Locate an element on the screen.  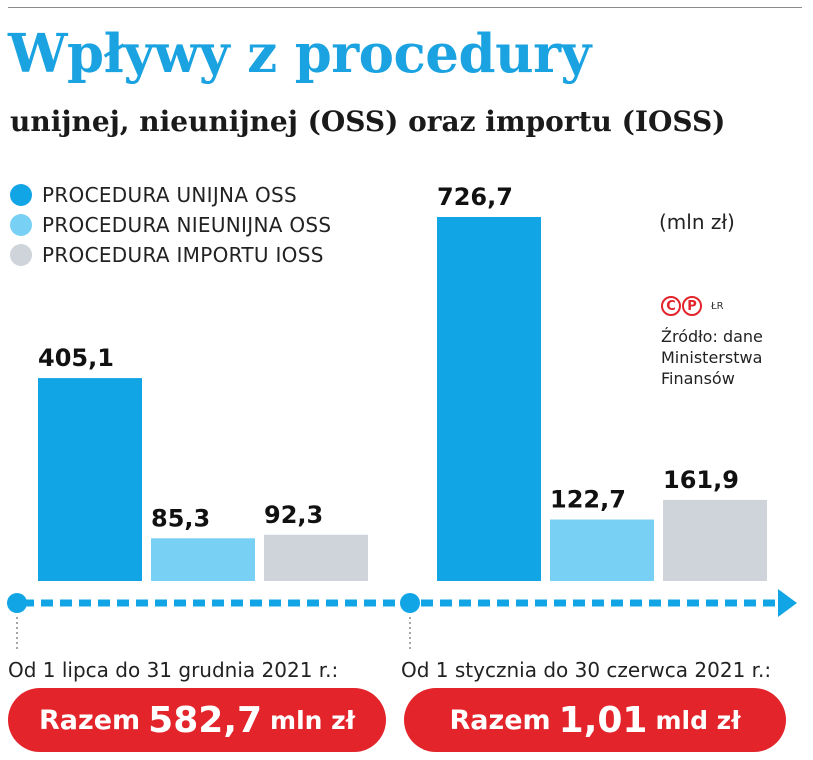
value-label-nieunijna-period-1: 85,3 is located at coordinates (180, 518).